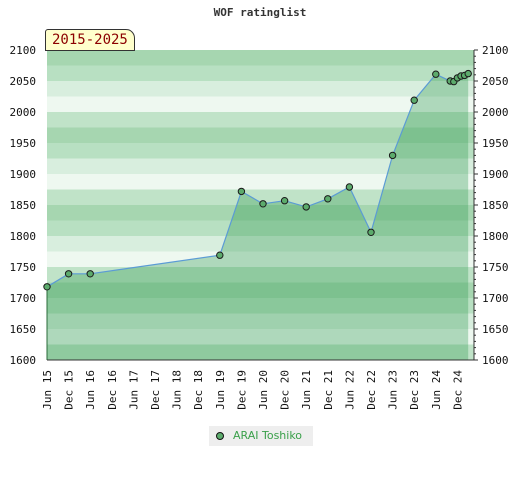 This screenshot has height=480, width=520. Describe the element at coordinates (47, 390) in the screenshot. I see `x-tick-label: Jun 15` at that location.